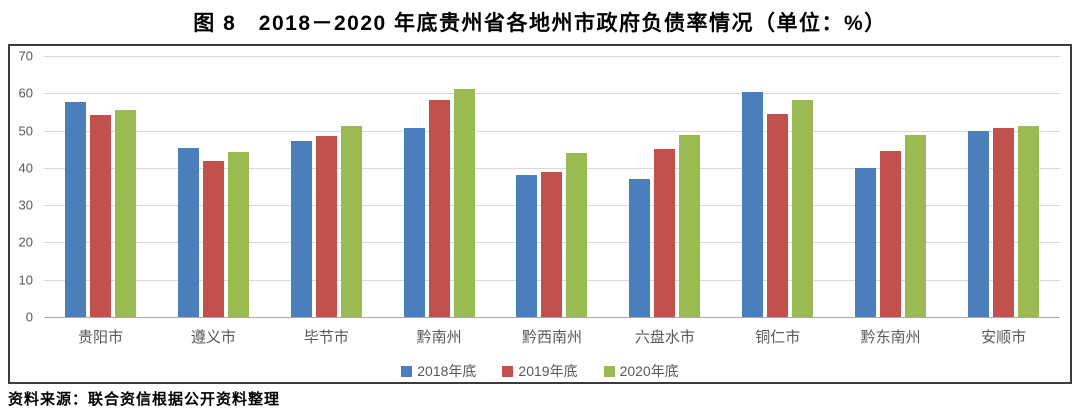 The width and height of the screenshot is (1080, 410). I want to click on legend-label: 2020年底, so click(649, 371).